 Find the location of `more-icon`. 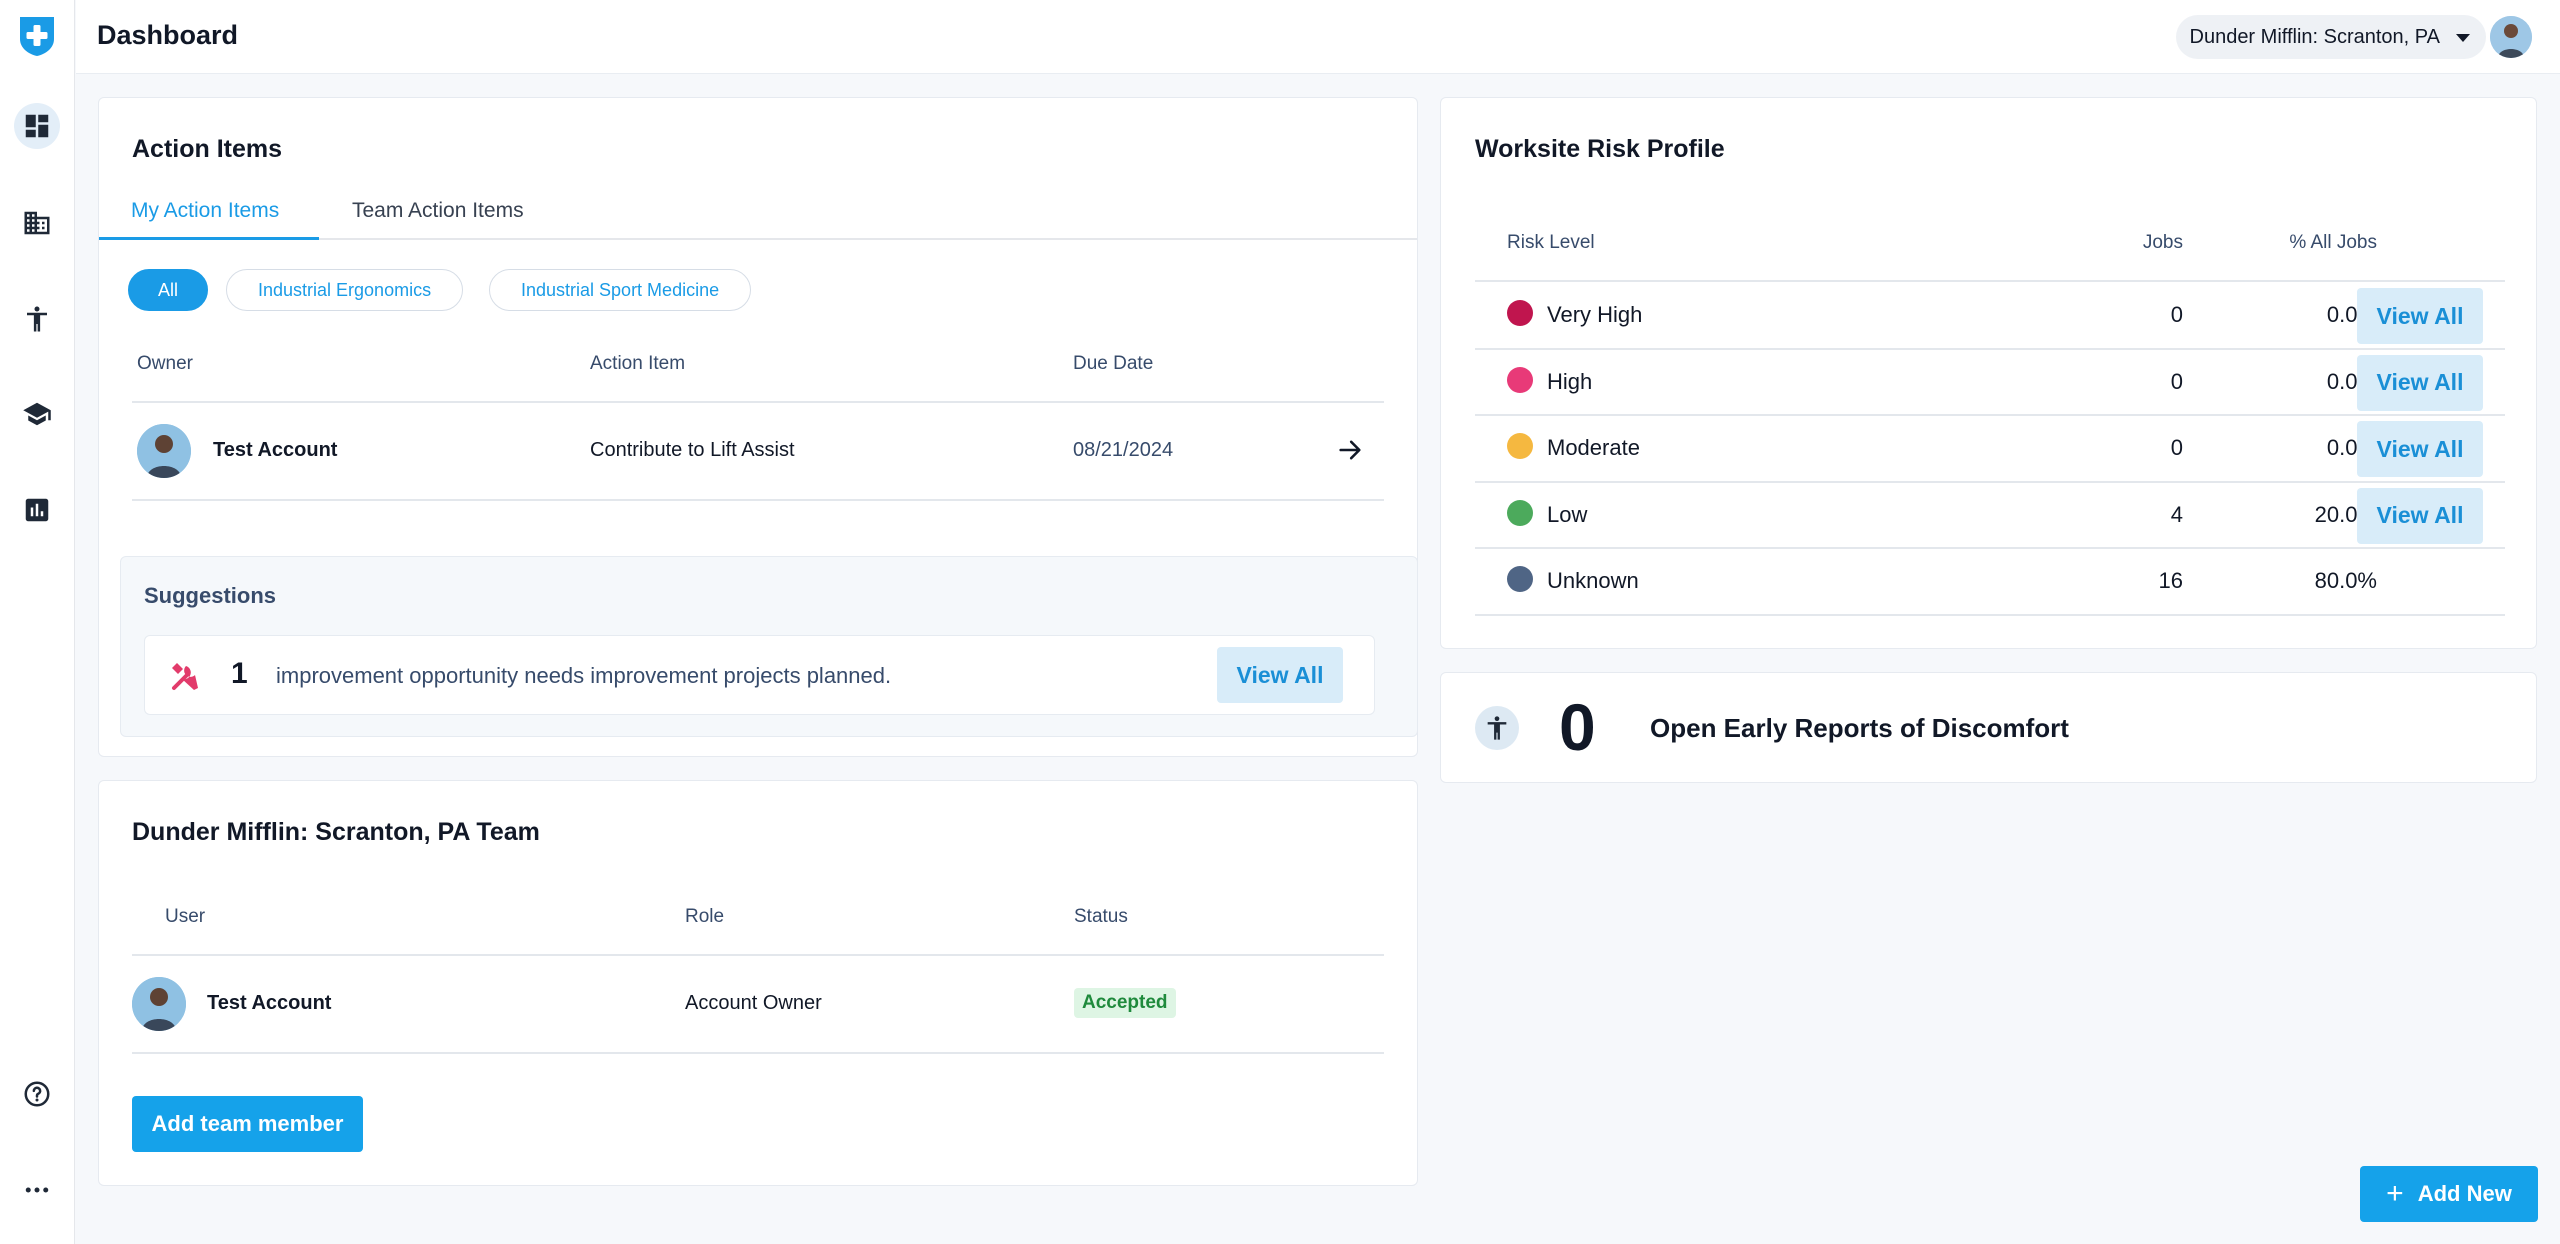

more-icon is located at coordinates (37, 1190).